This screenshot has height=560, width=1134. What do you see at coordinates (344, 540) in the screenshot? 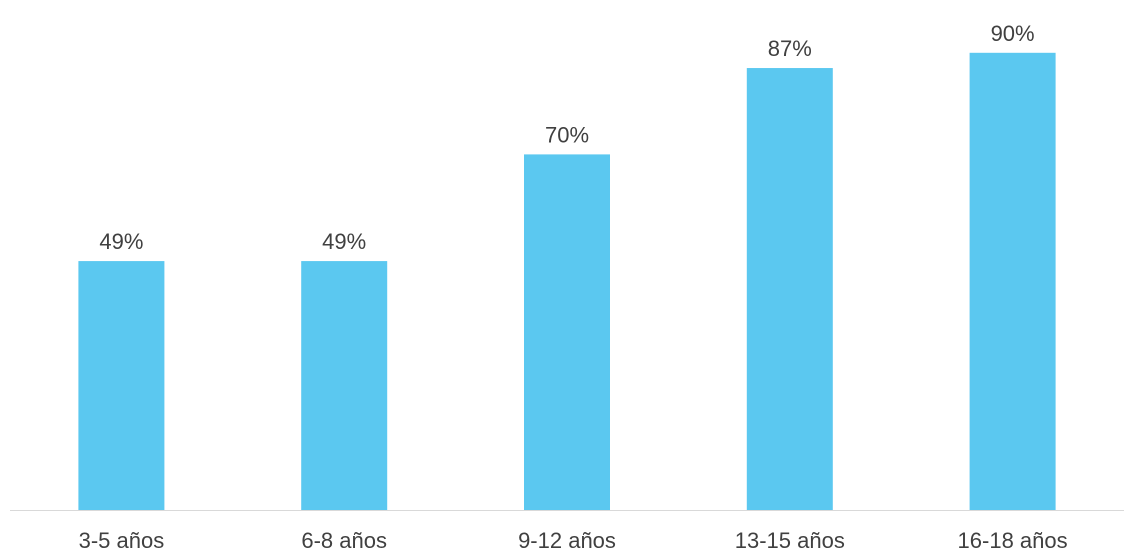
I see `x-tick-label-2: 6-8 años` at bounding box center [344, 540].